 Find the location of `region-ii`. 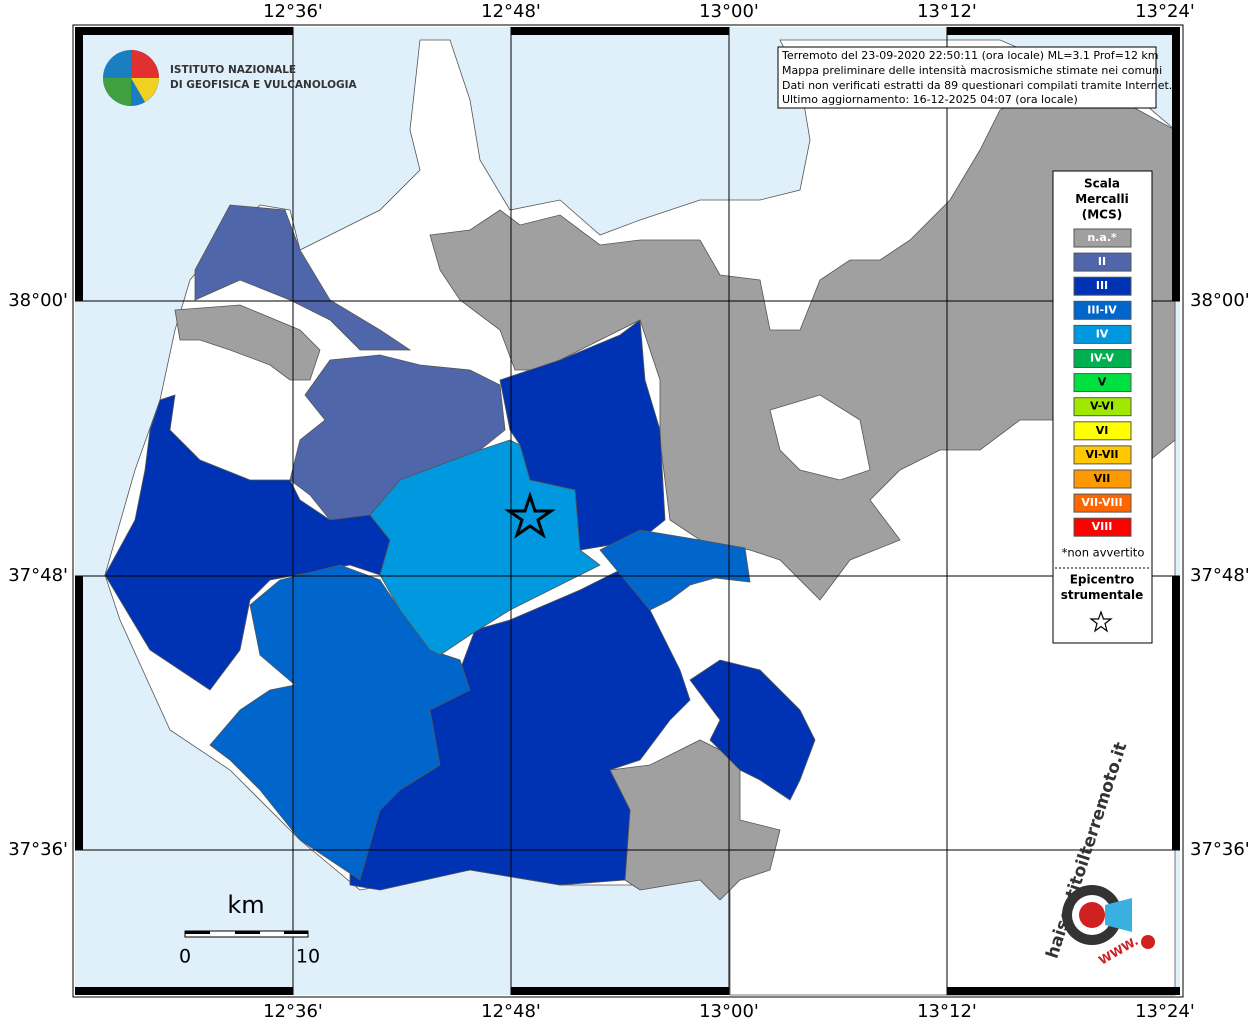

region-ii is located at coordinates (303, 277).